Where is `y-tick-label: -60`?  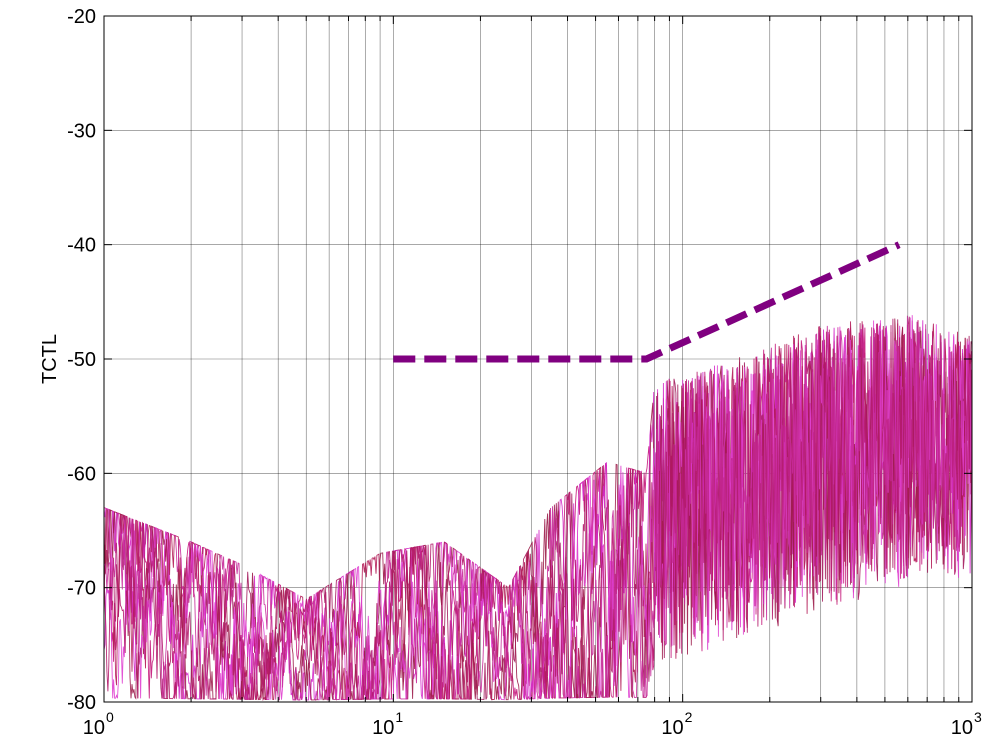 y-tick-label: -60 is located at coordinates (81, 474).